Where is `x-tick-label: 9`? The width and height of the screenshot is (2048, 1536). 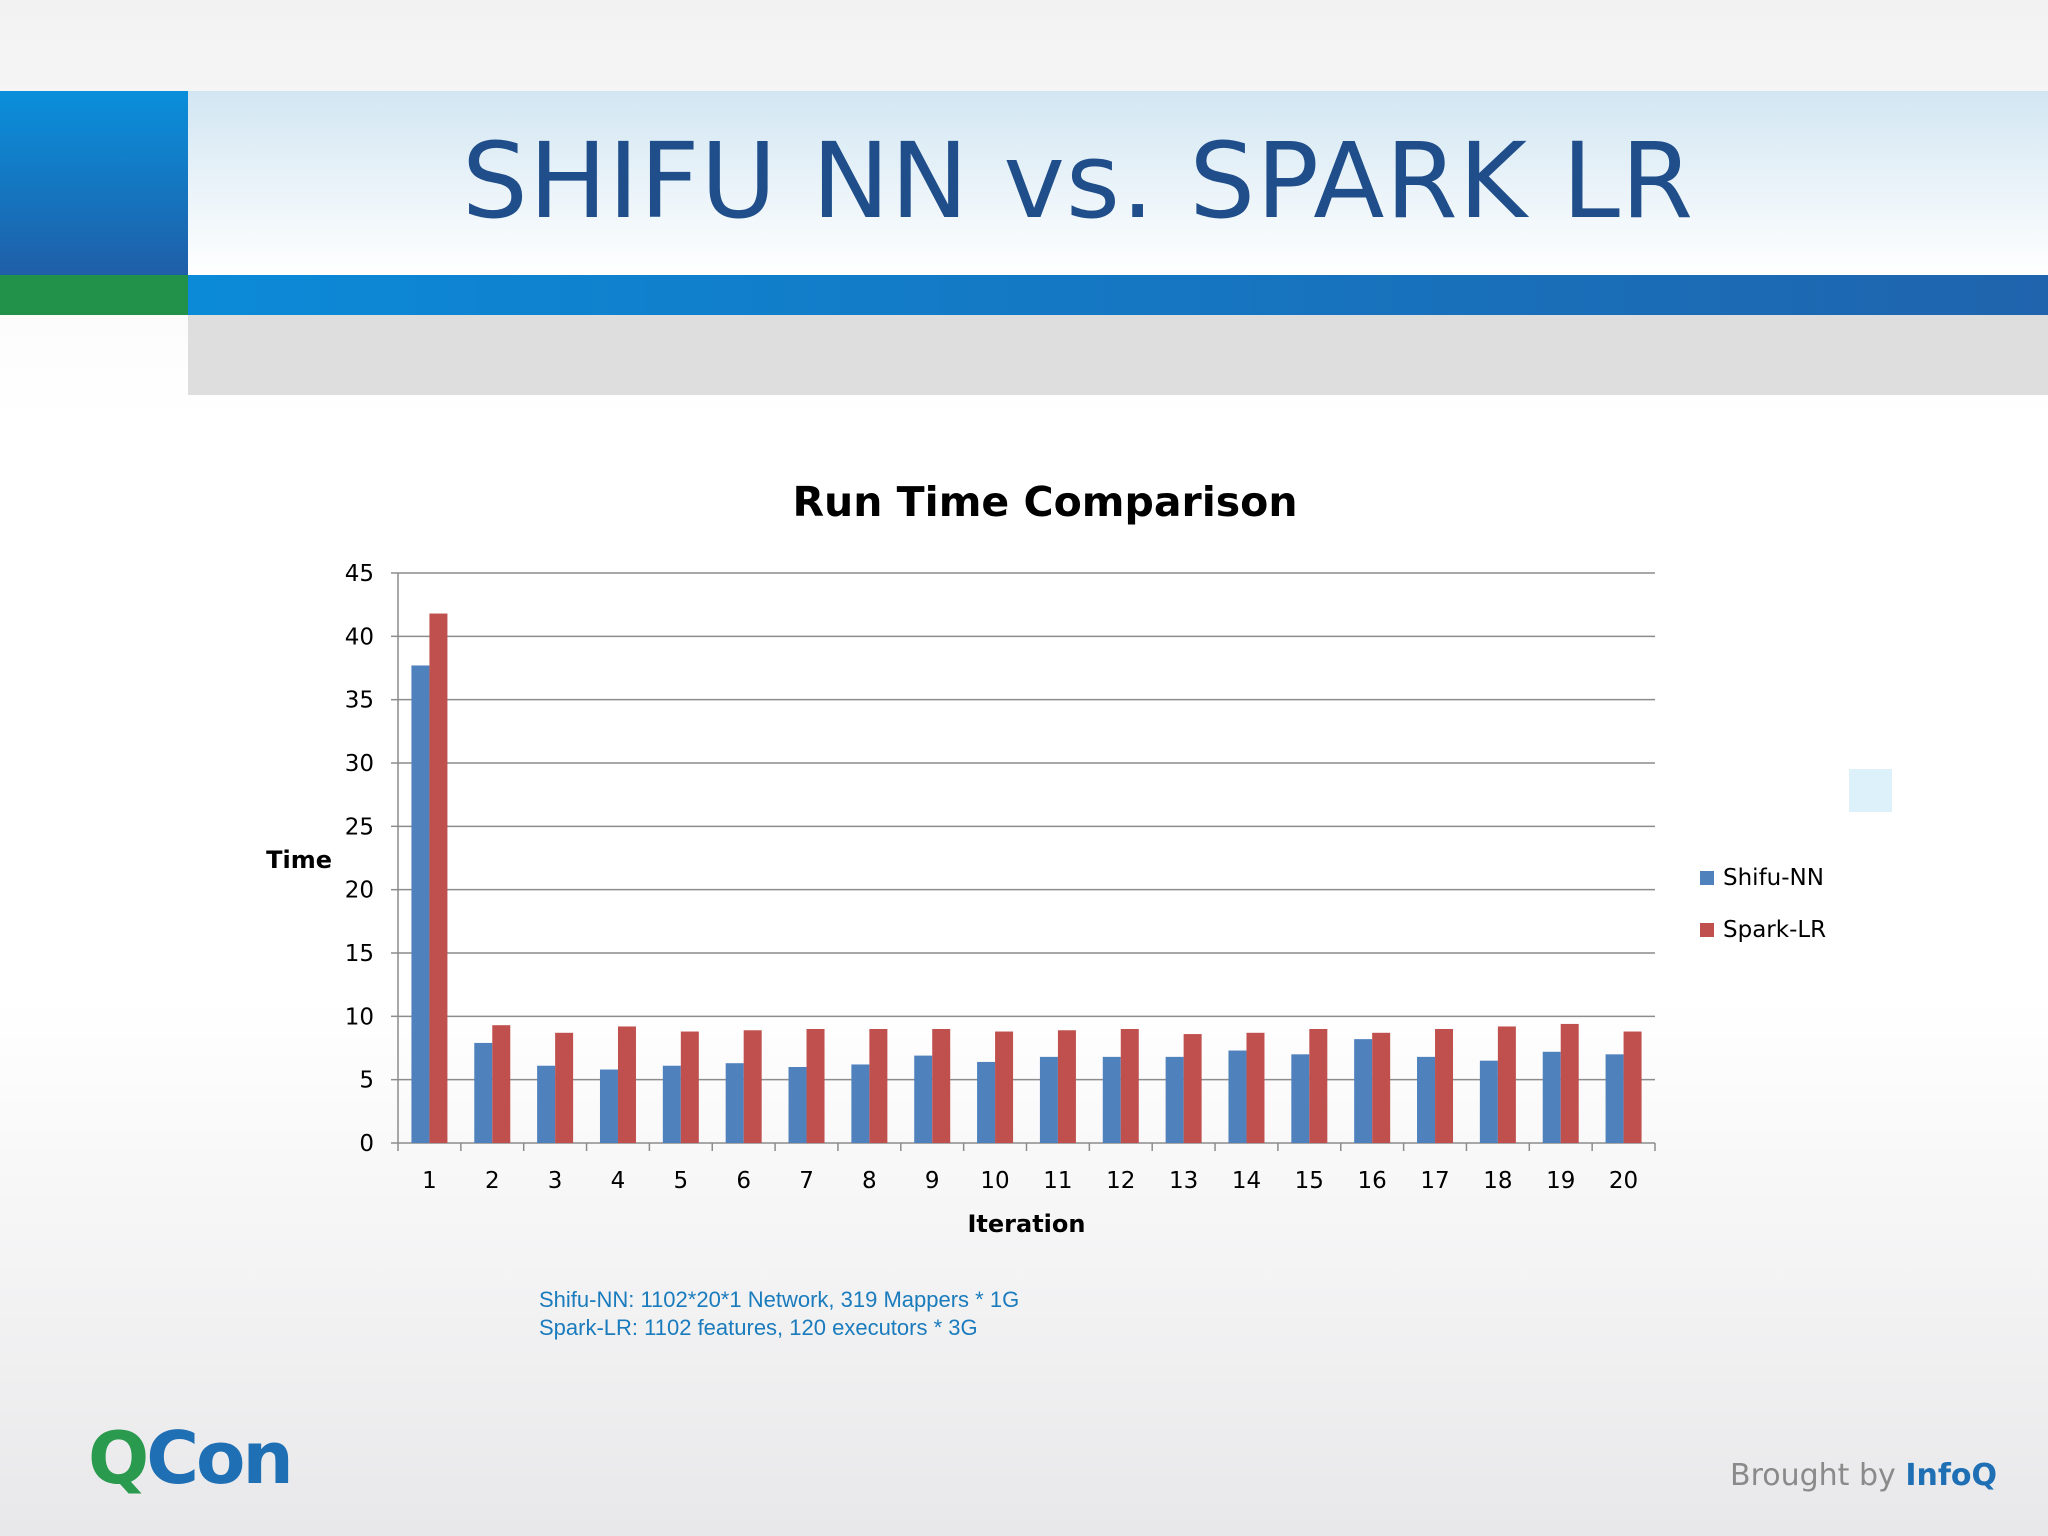 x-tick-label: 9 is located at coordinates (932, 1181).